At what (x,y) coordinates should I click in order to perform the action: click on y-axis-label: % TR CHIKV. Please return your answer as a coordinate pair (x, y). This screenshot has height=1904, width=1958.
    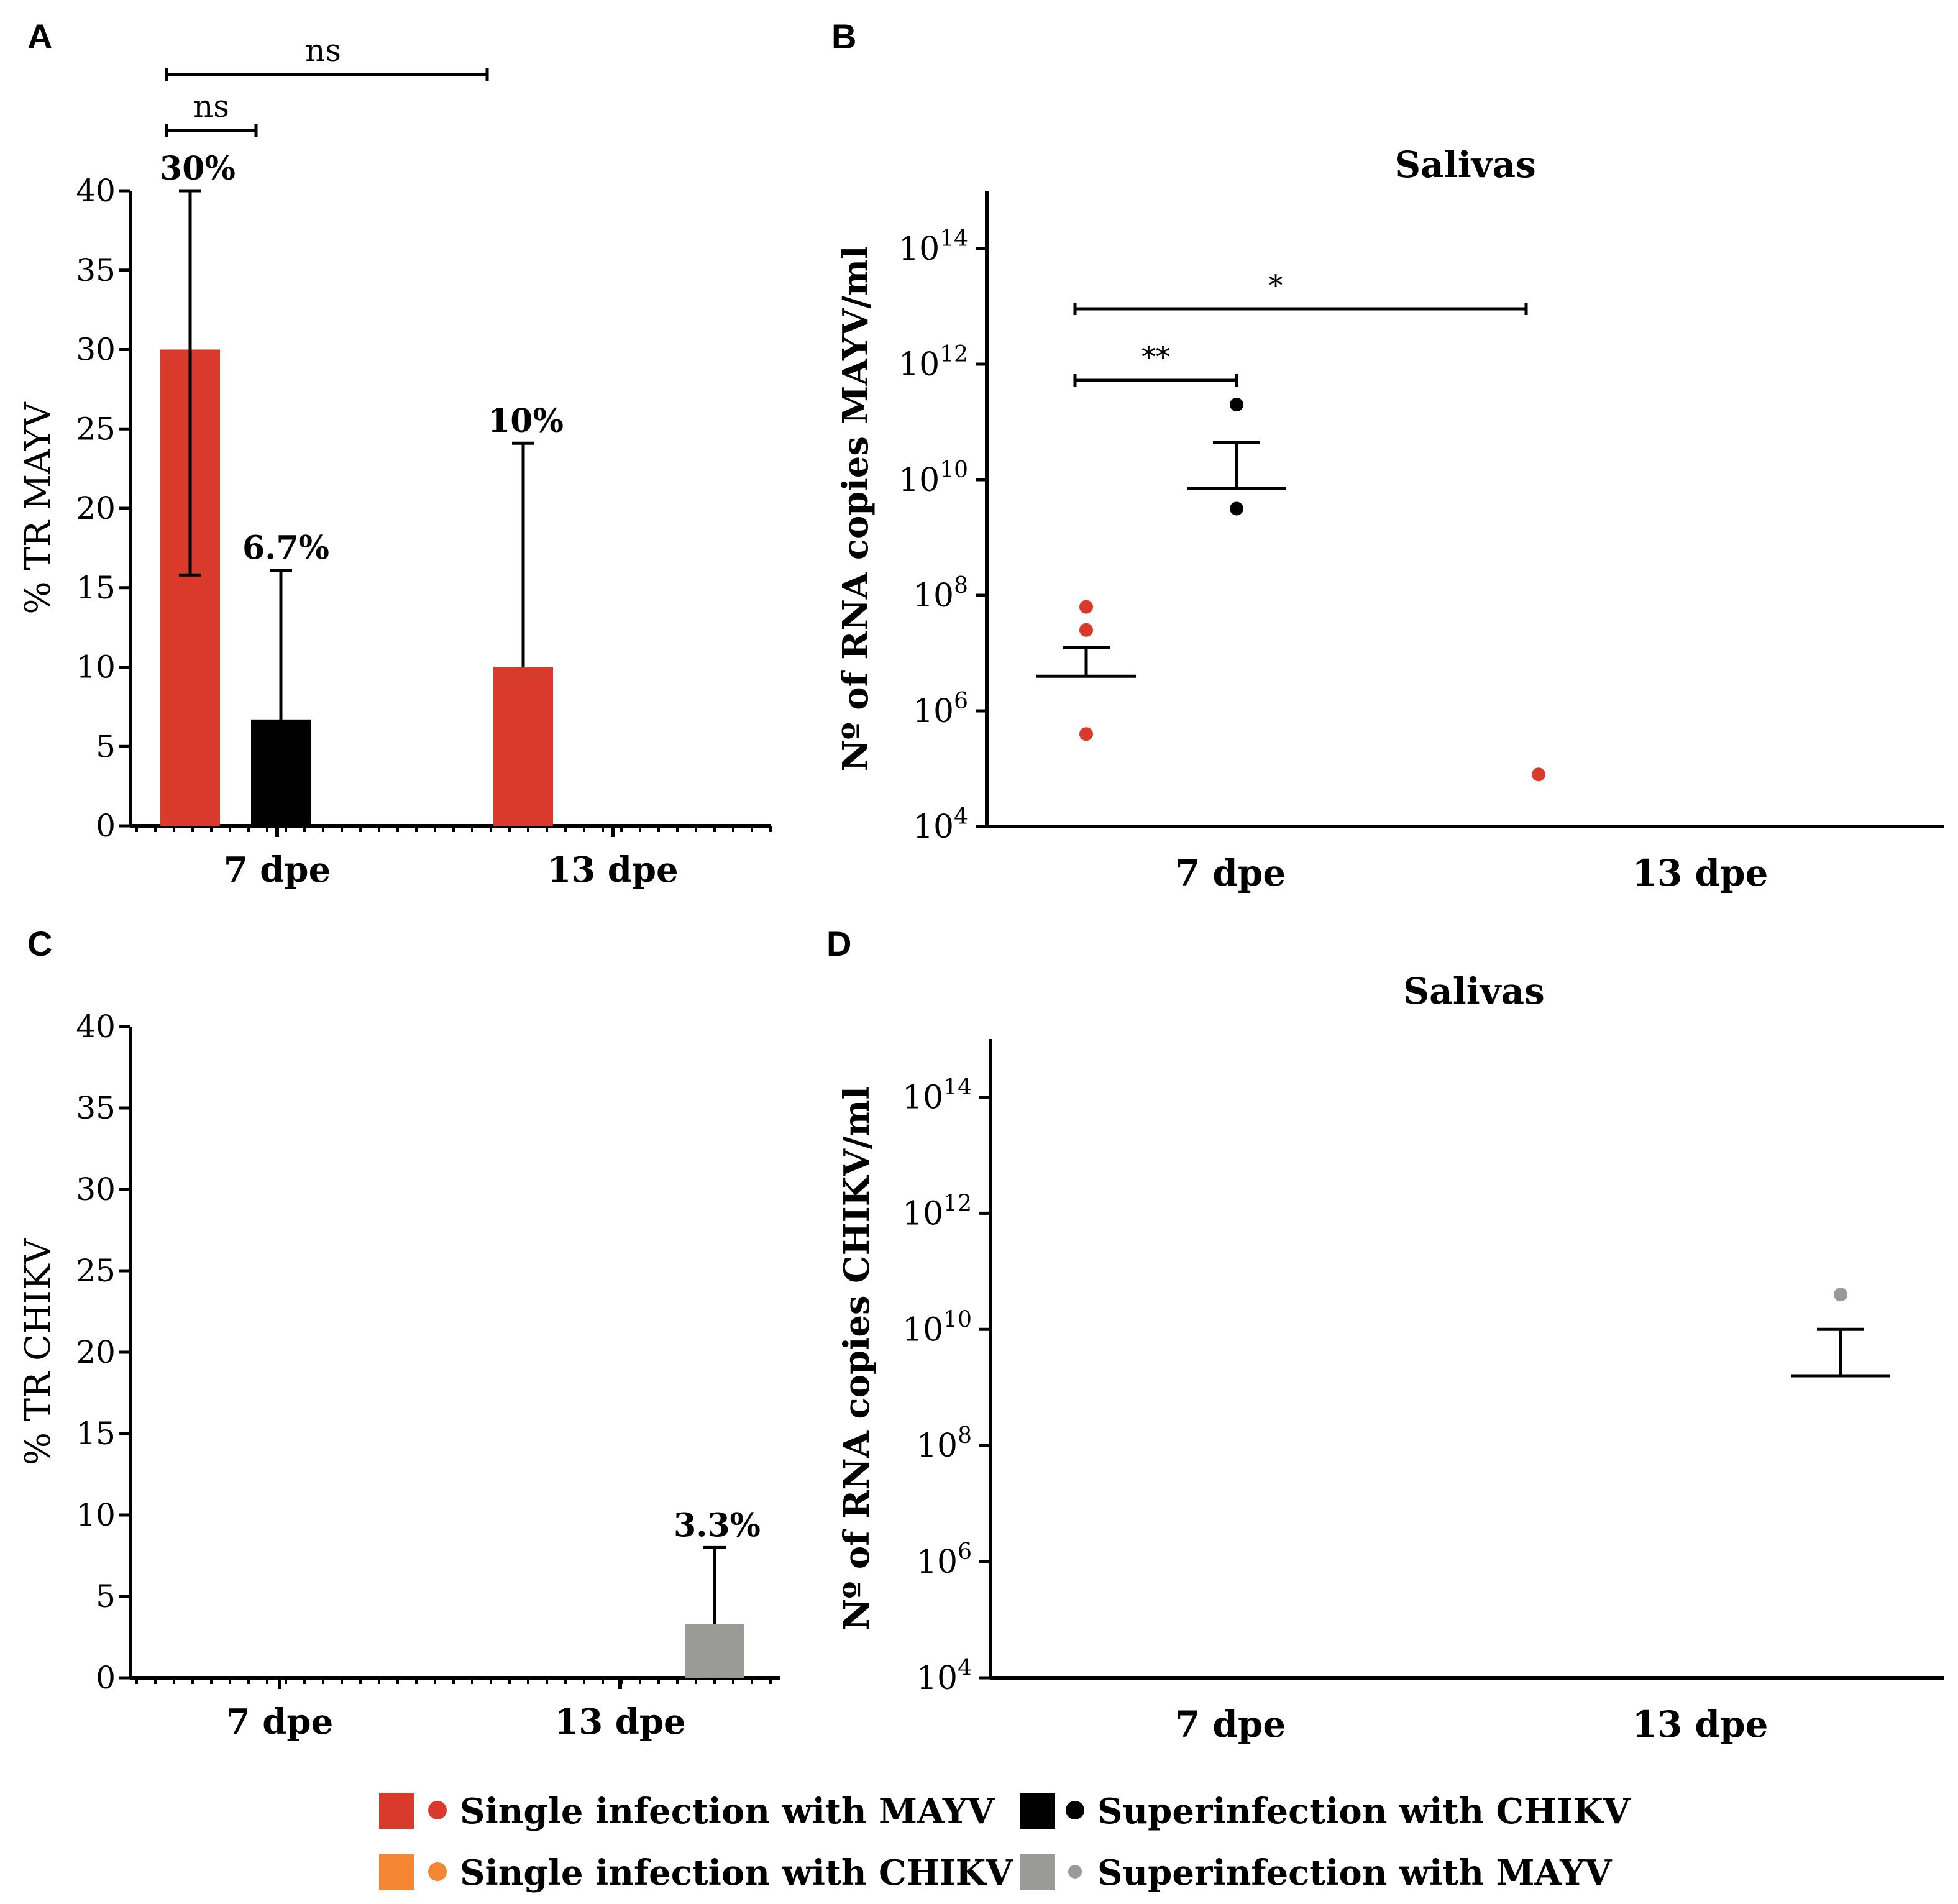
    Looking at the image, I should click on (38, 1351).